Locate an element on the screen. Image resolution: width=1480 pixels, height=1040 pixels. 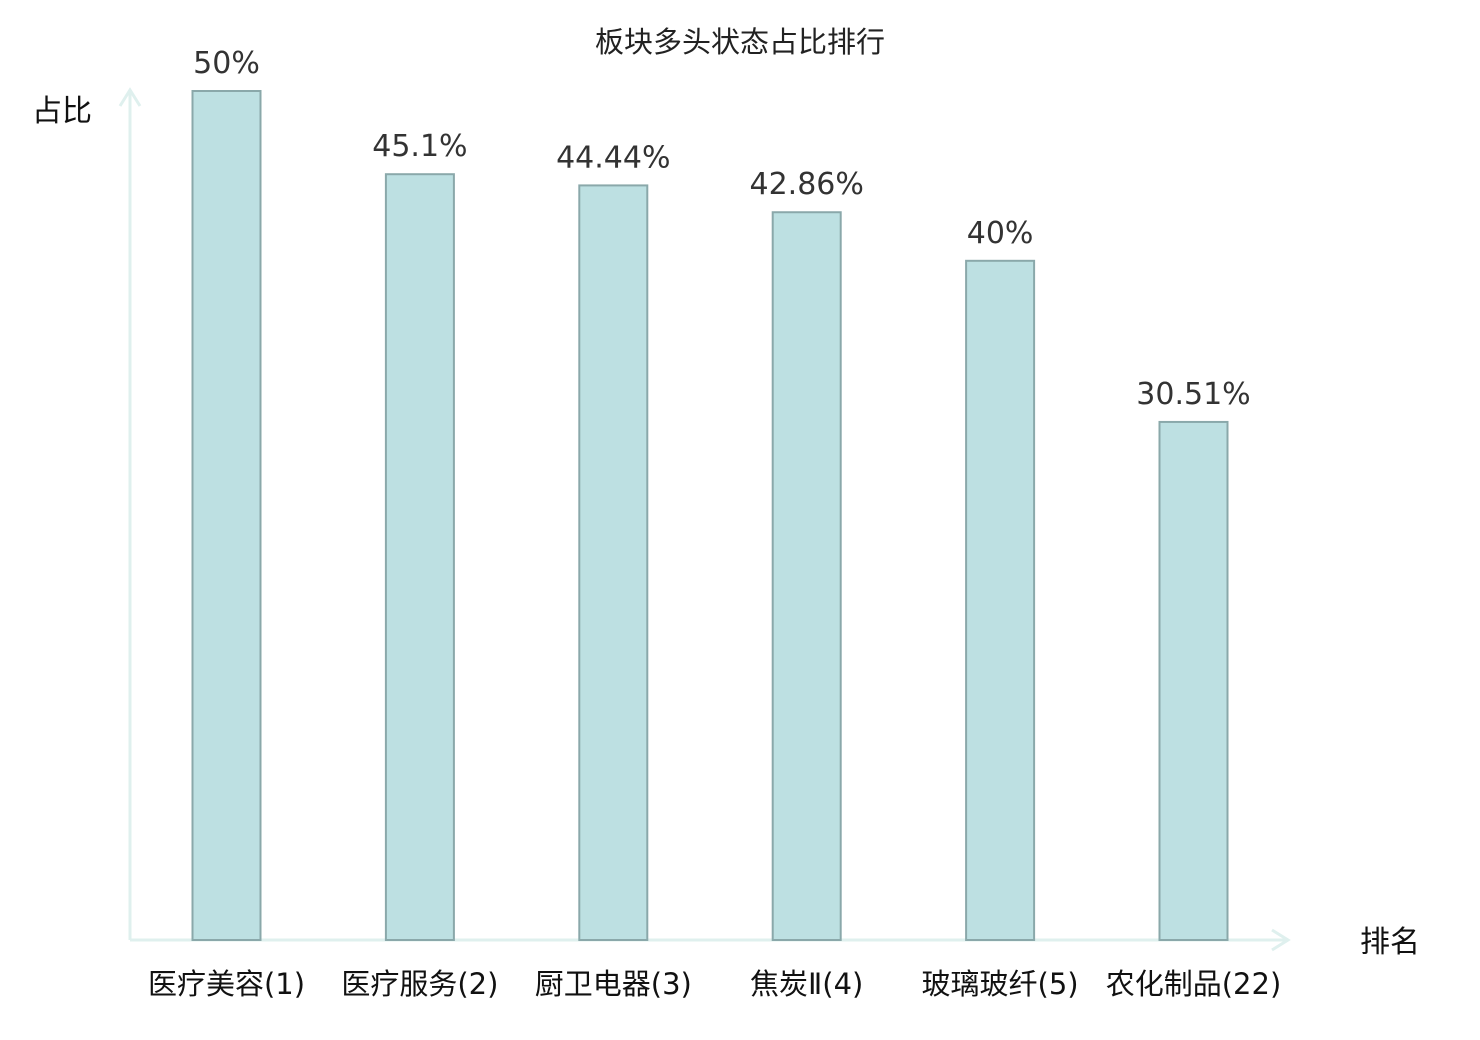
category-label: 医疗美容(1) is located at coordinates (226, 984).